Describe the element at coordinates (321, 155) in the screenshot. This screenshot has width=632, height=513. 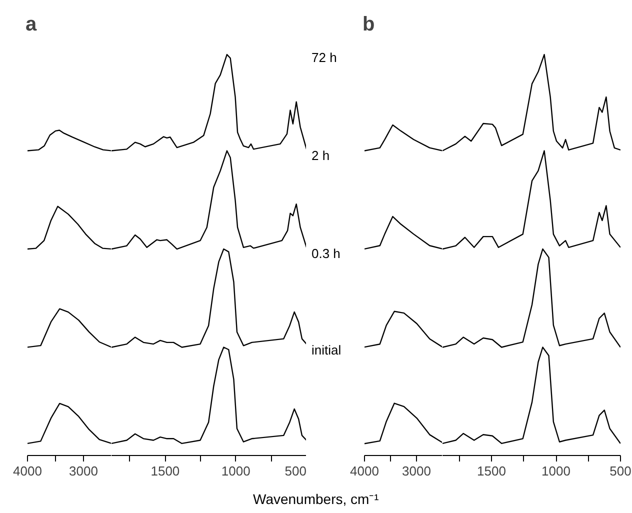
I see `text: 2 h` at that location.